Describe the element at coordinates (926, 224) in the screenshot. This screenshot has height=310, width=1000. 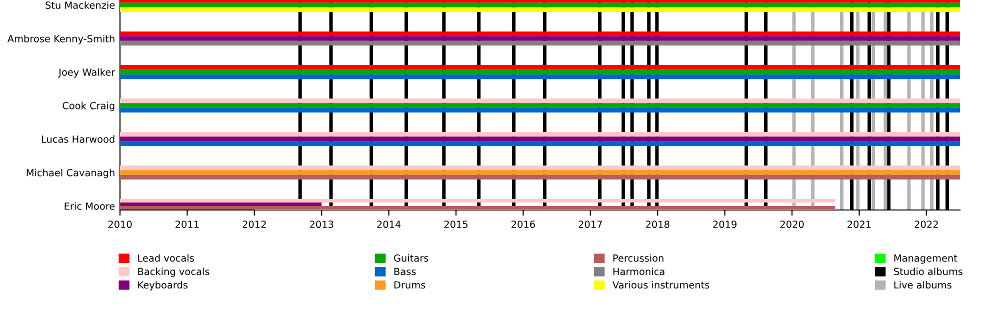
I see `x-tick-label: 2022` at that location.